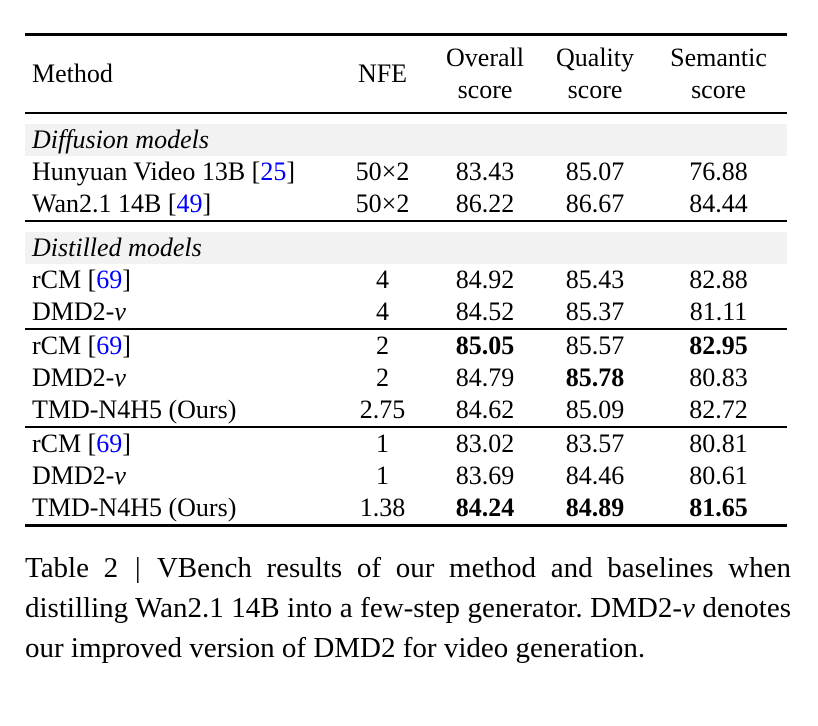 This screenshot has width=818, height=726. I want to click on table-row: DMD2-v 1 83.69 84.46 80.61, so click(406, 476).